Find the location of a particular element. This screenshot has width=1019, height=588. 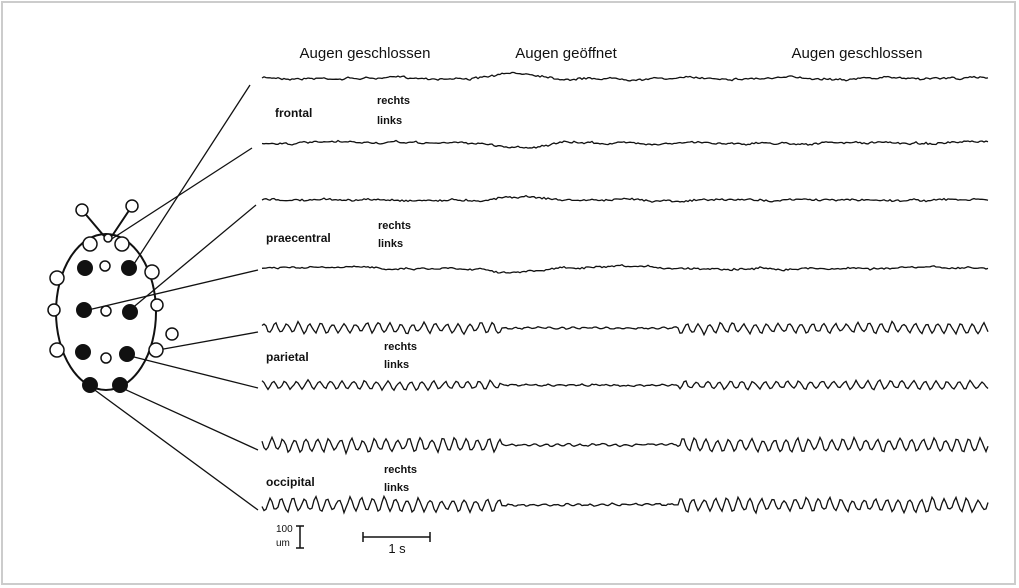

scale-unit: um is located at coordinates (283, 543).